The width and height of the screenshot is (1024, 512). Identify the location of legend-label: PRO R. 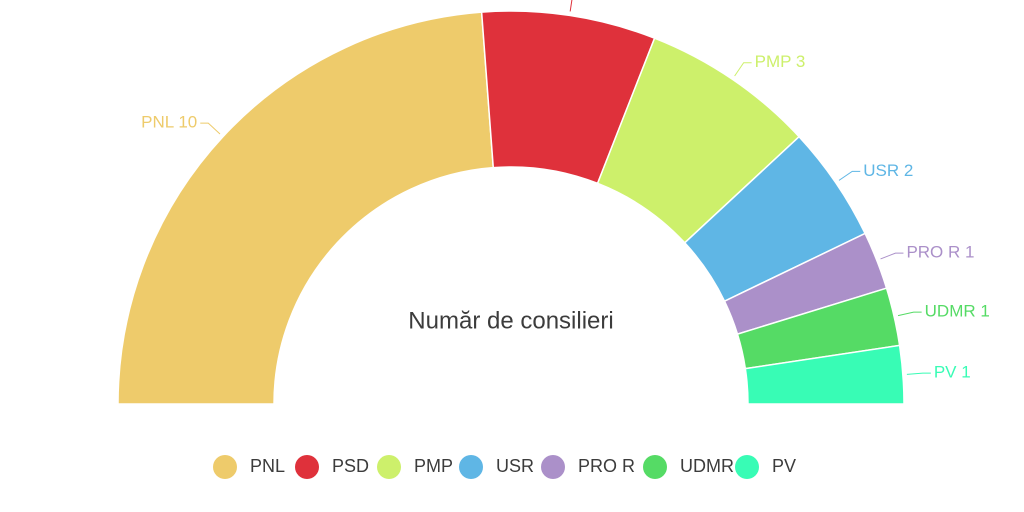
(606, 466).